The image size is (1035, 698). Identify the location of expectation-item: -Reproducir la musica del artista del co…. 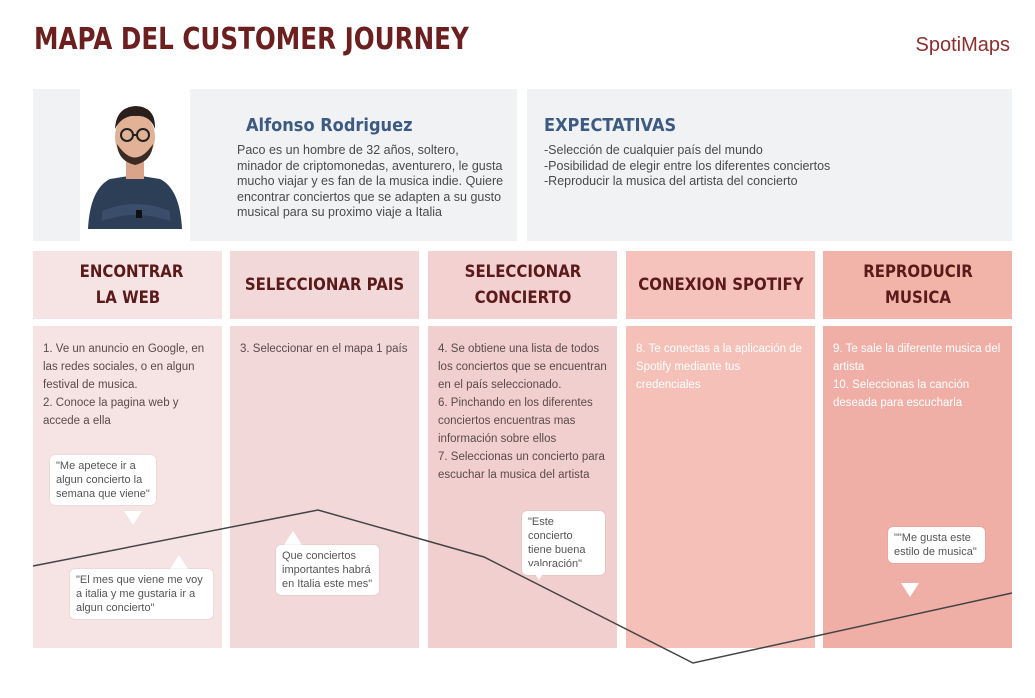
(671, 181).